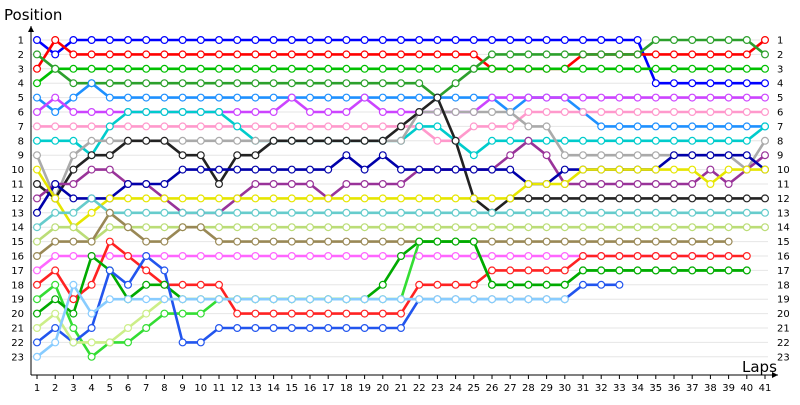 This screenshot has height=405, width=800. I want to click on x-axis-arrow, so click(775, 375).